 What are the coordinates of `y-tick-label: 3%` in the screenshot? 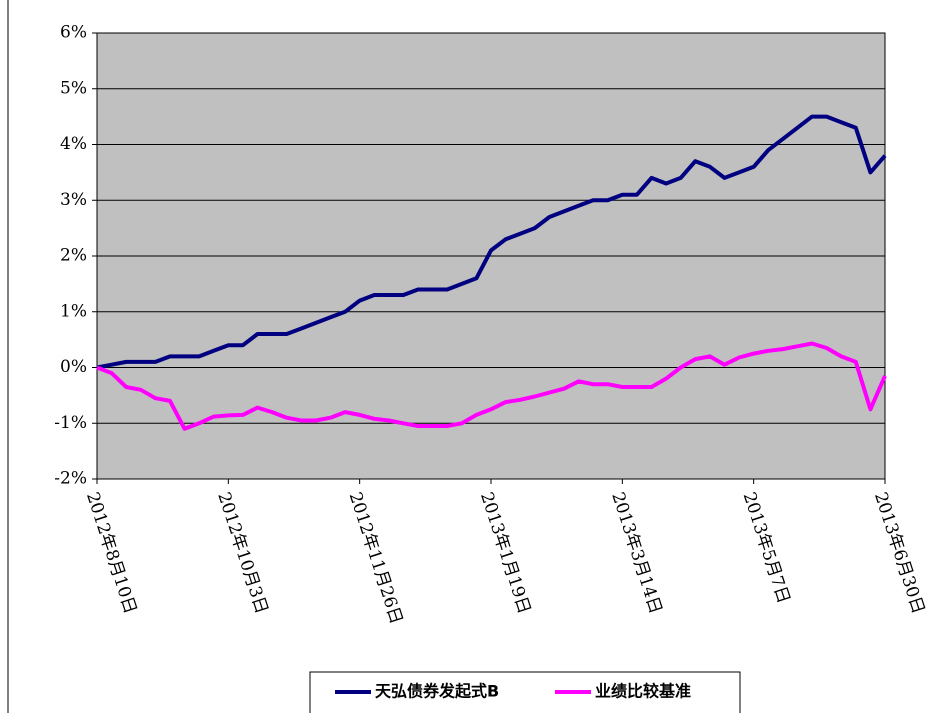 It's located at (73, 200).